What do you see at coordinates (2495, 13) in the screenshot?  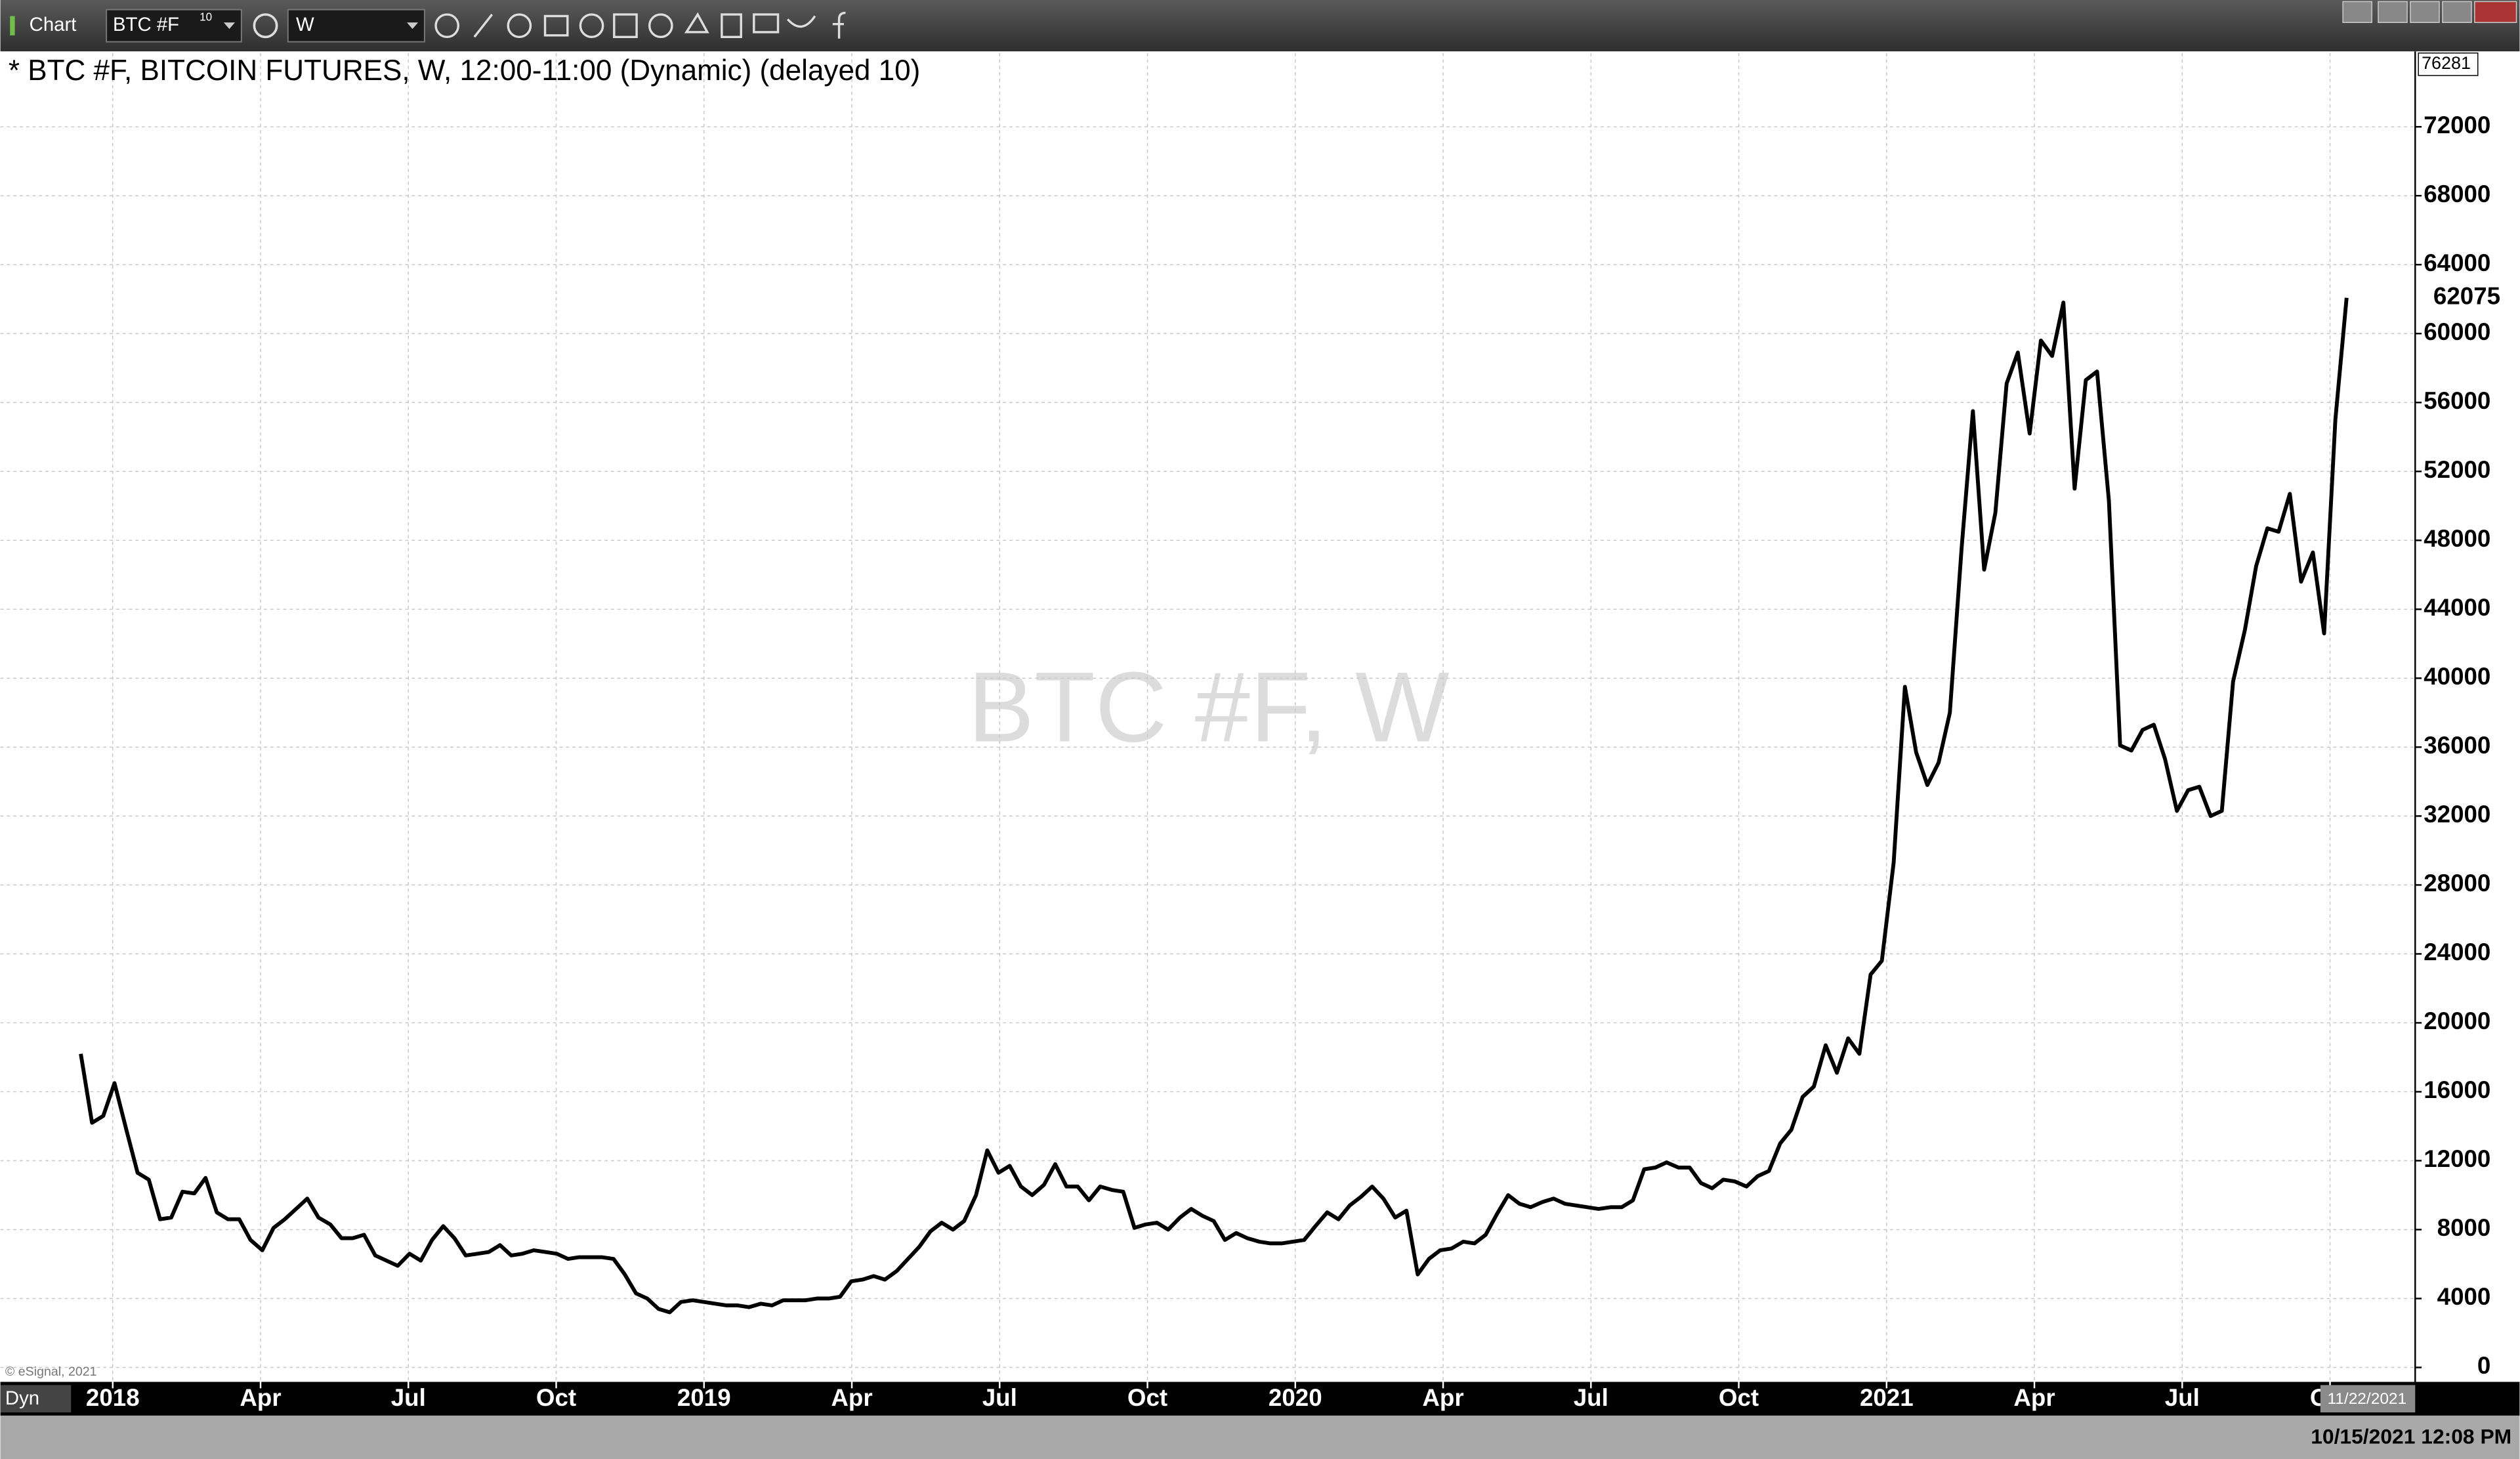 I see `close-button` at bounding box center [2495, 13].